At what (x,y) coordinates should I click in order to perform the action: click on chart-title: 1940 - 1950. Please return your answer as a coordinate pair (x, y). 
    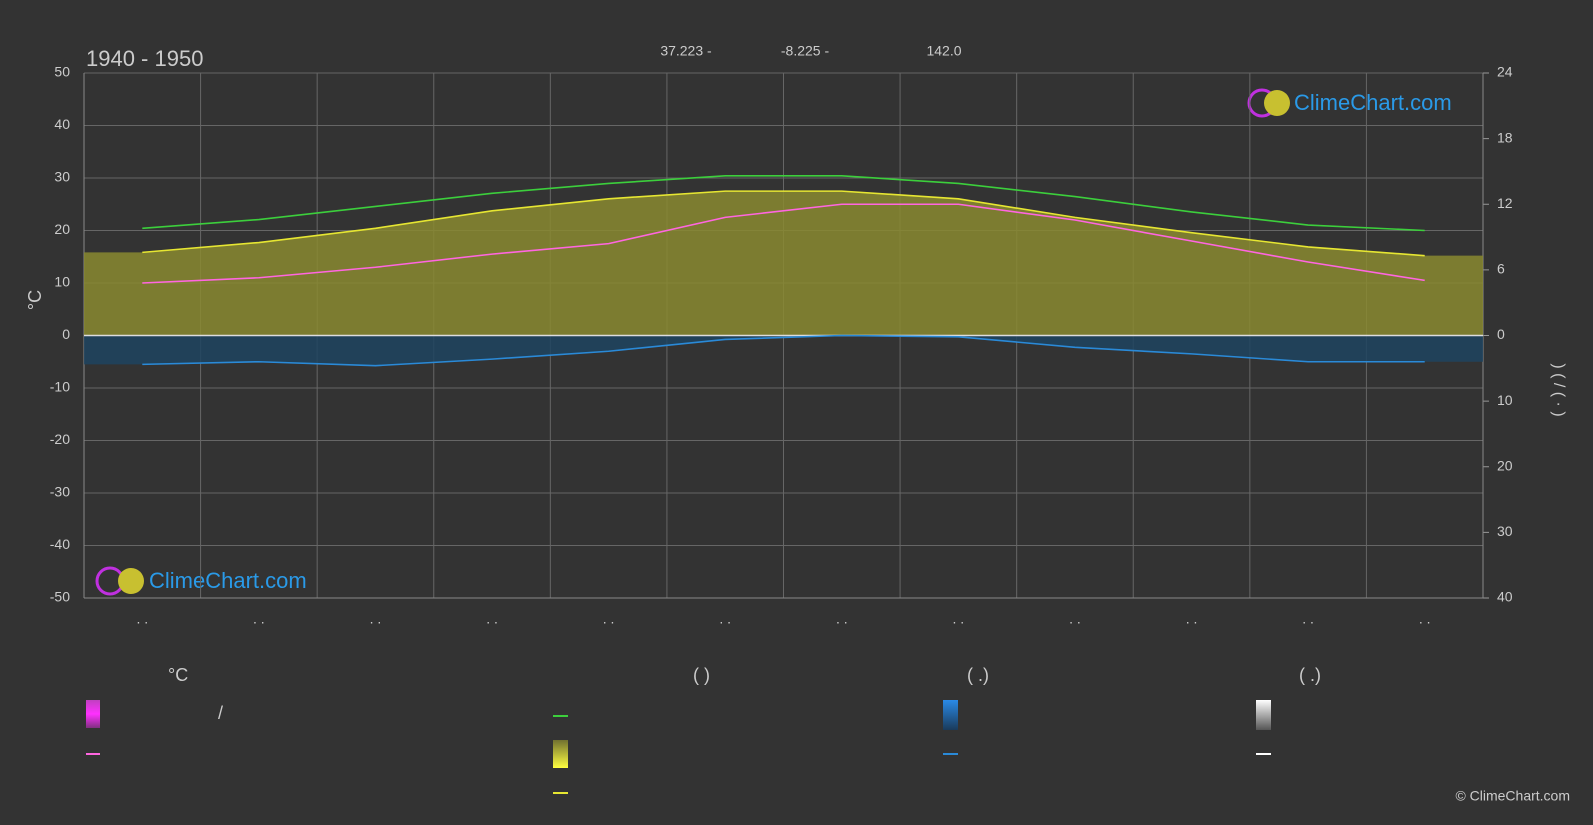
    Looking at the image, I should click on (144, 58).